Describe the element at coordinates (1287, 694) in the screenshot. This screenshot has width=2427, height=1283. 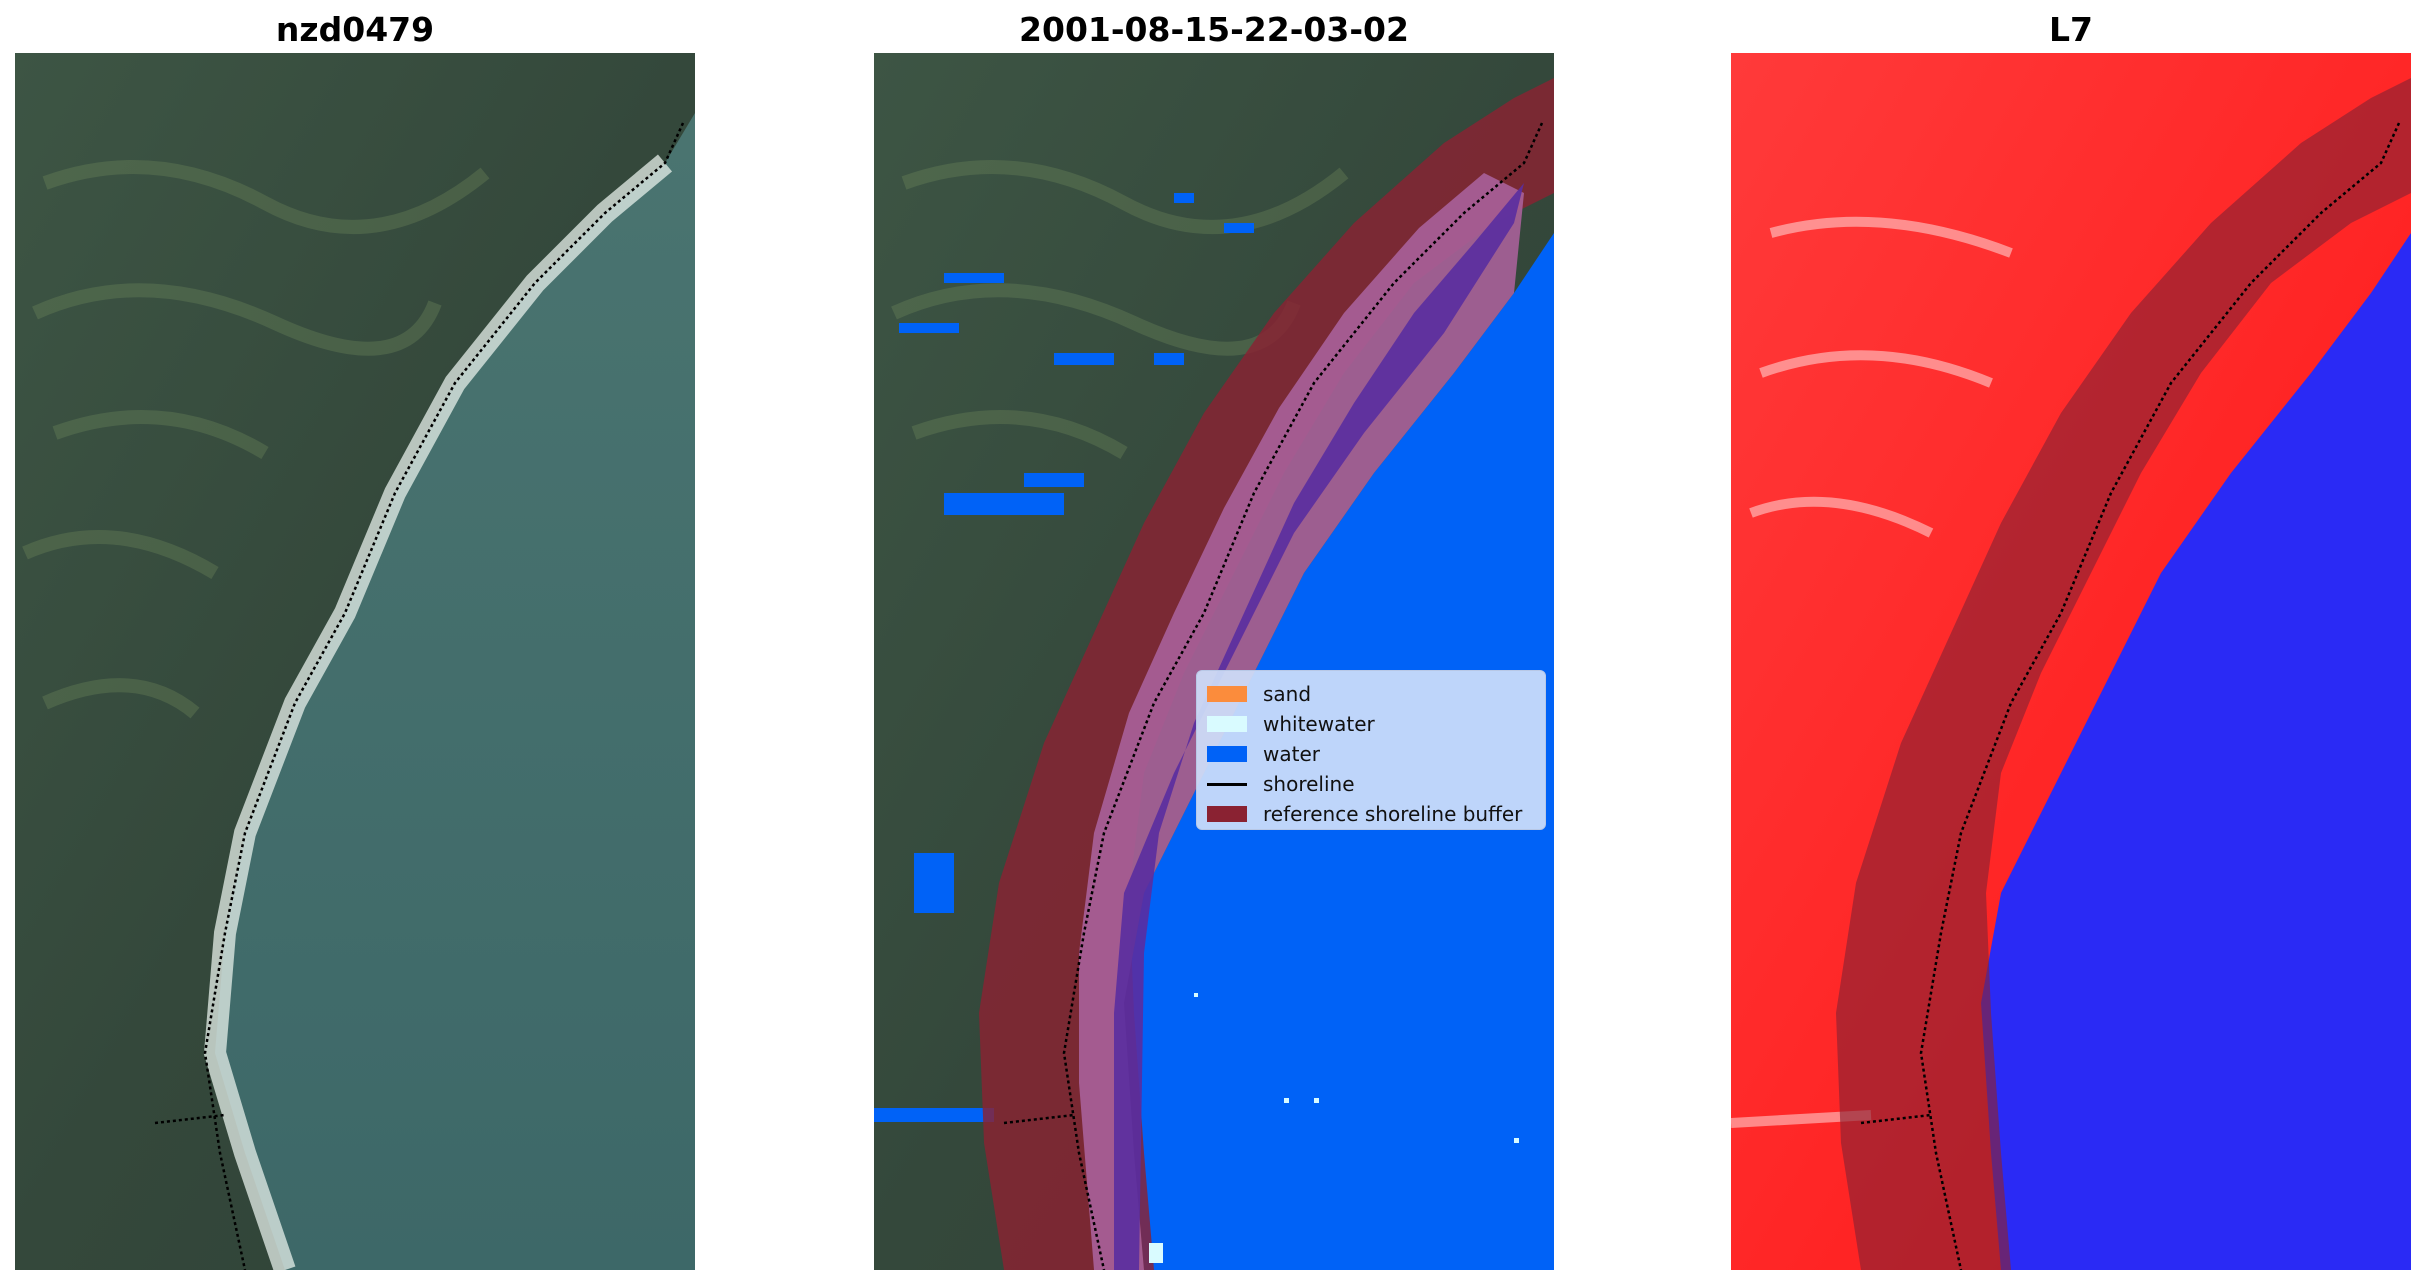
I see `legend-label-sand: sand` at that location.